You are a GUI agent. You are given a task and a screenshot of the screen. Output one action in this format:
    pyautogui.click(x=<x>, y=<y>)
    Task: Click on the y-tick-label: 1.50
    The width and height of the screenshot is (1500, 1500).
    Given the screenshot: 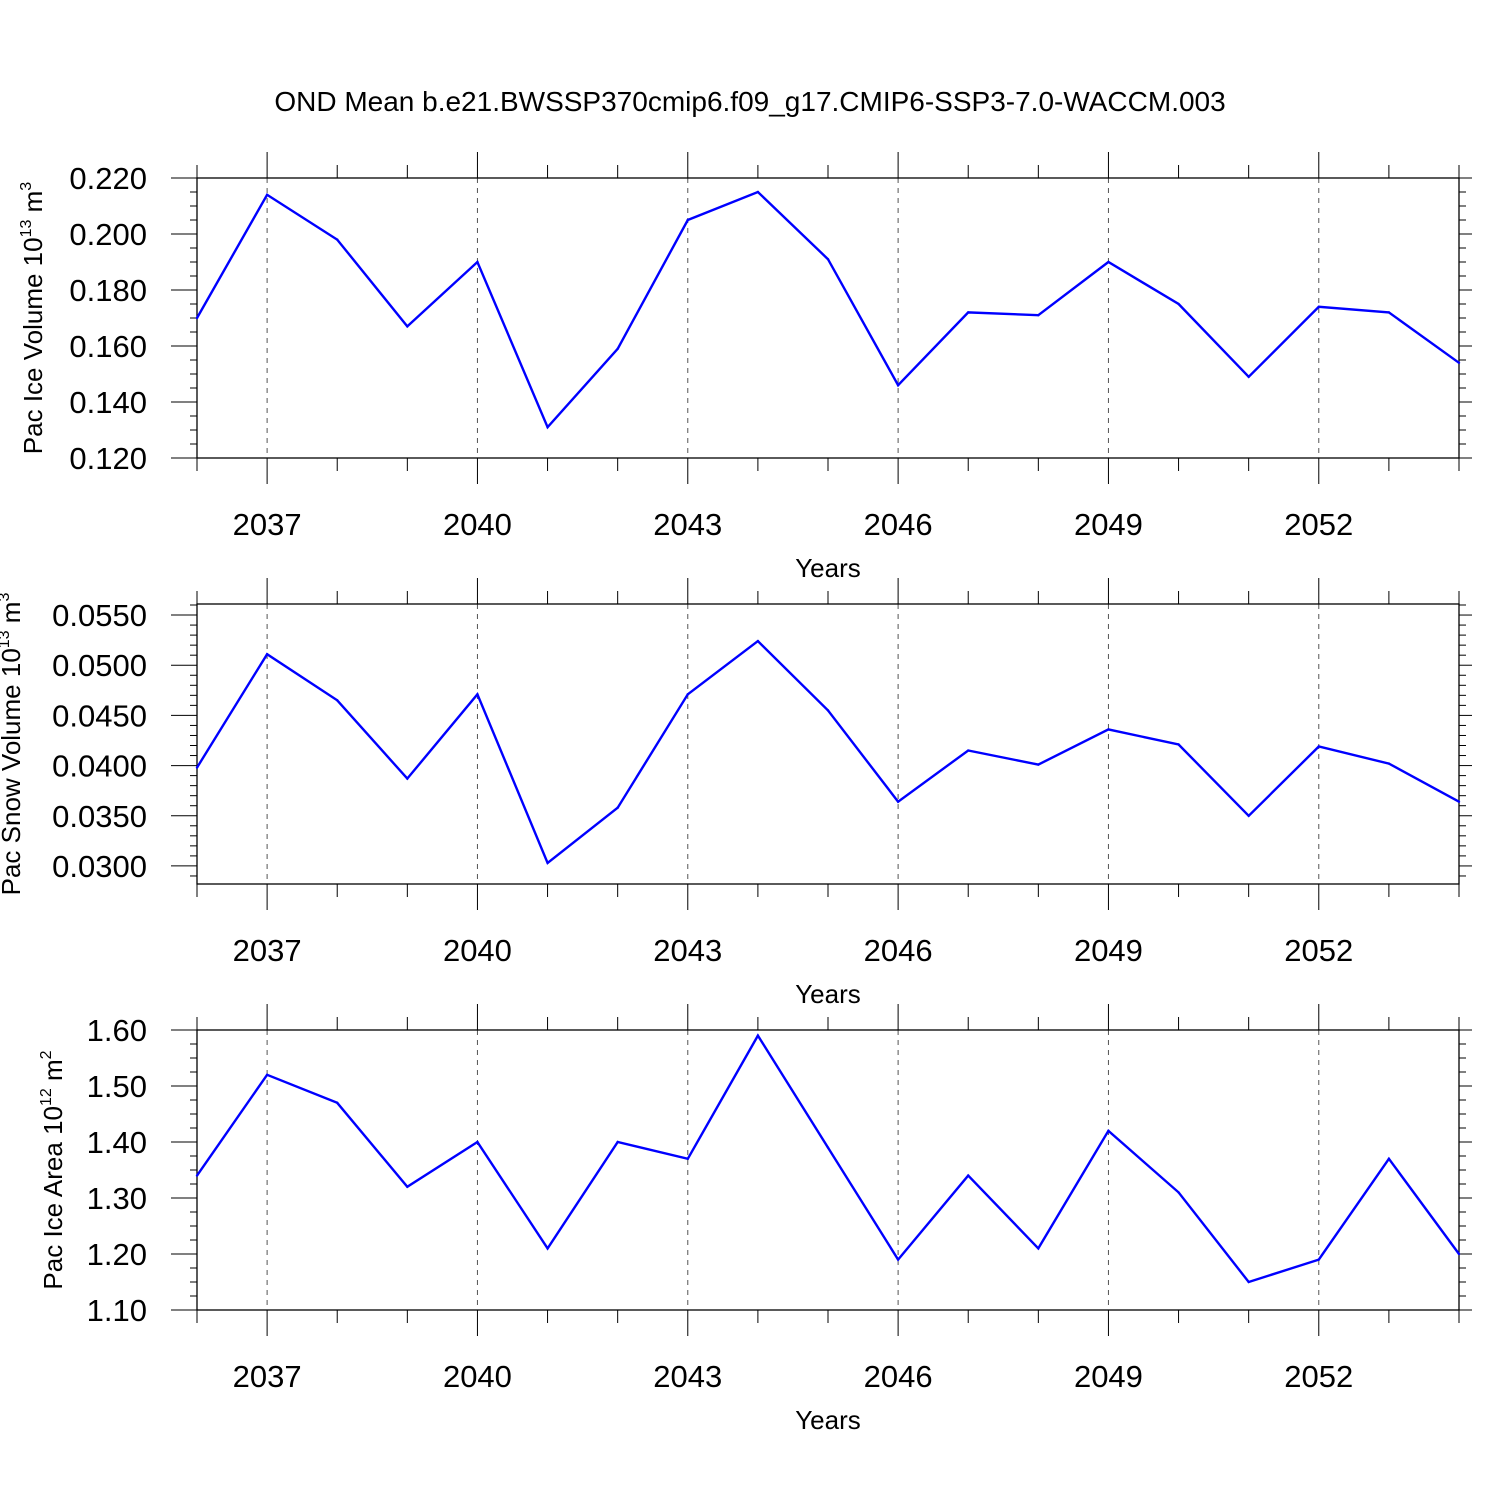 What is the action you would take?
    pyautogui.click(x=117, y=1086)
    